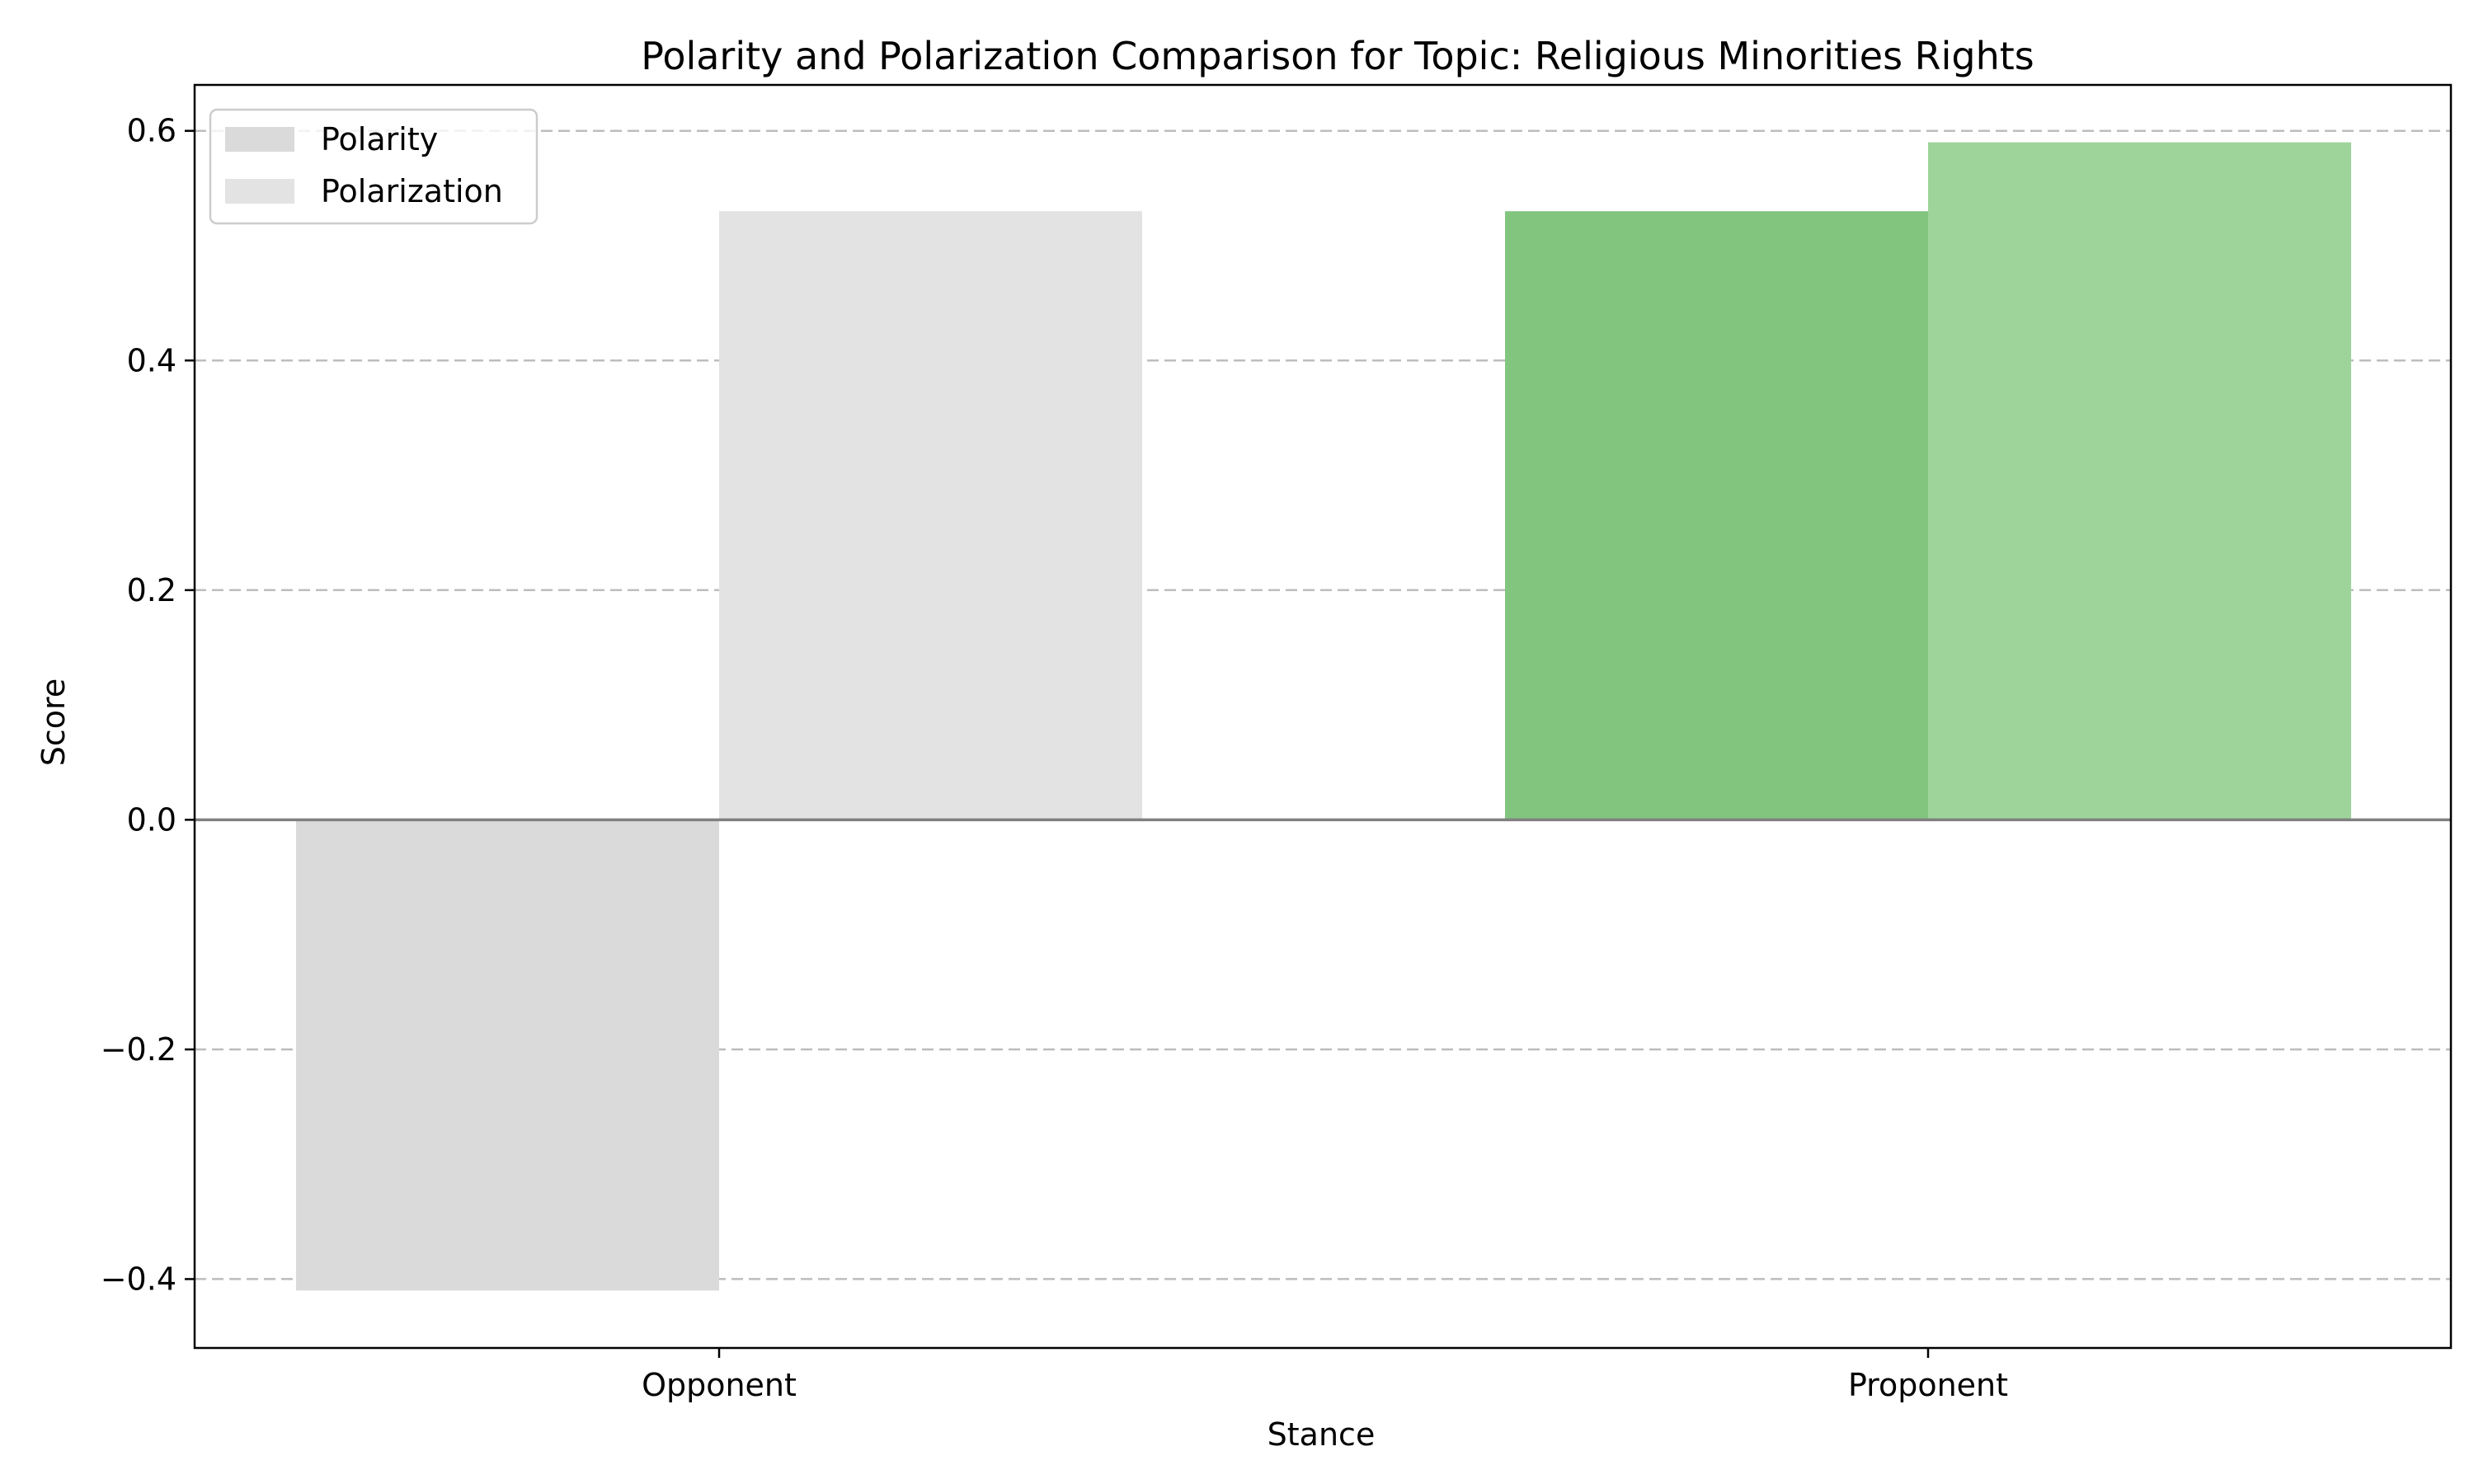 This screenshot has width=2474, height=1484. What do you see at coordinates (412, 191) in the screenshot?
I see `legend-label-polarization: Polarization` at bounding box center [412, 191].